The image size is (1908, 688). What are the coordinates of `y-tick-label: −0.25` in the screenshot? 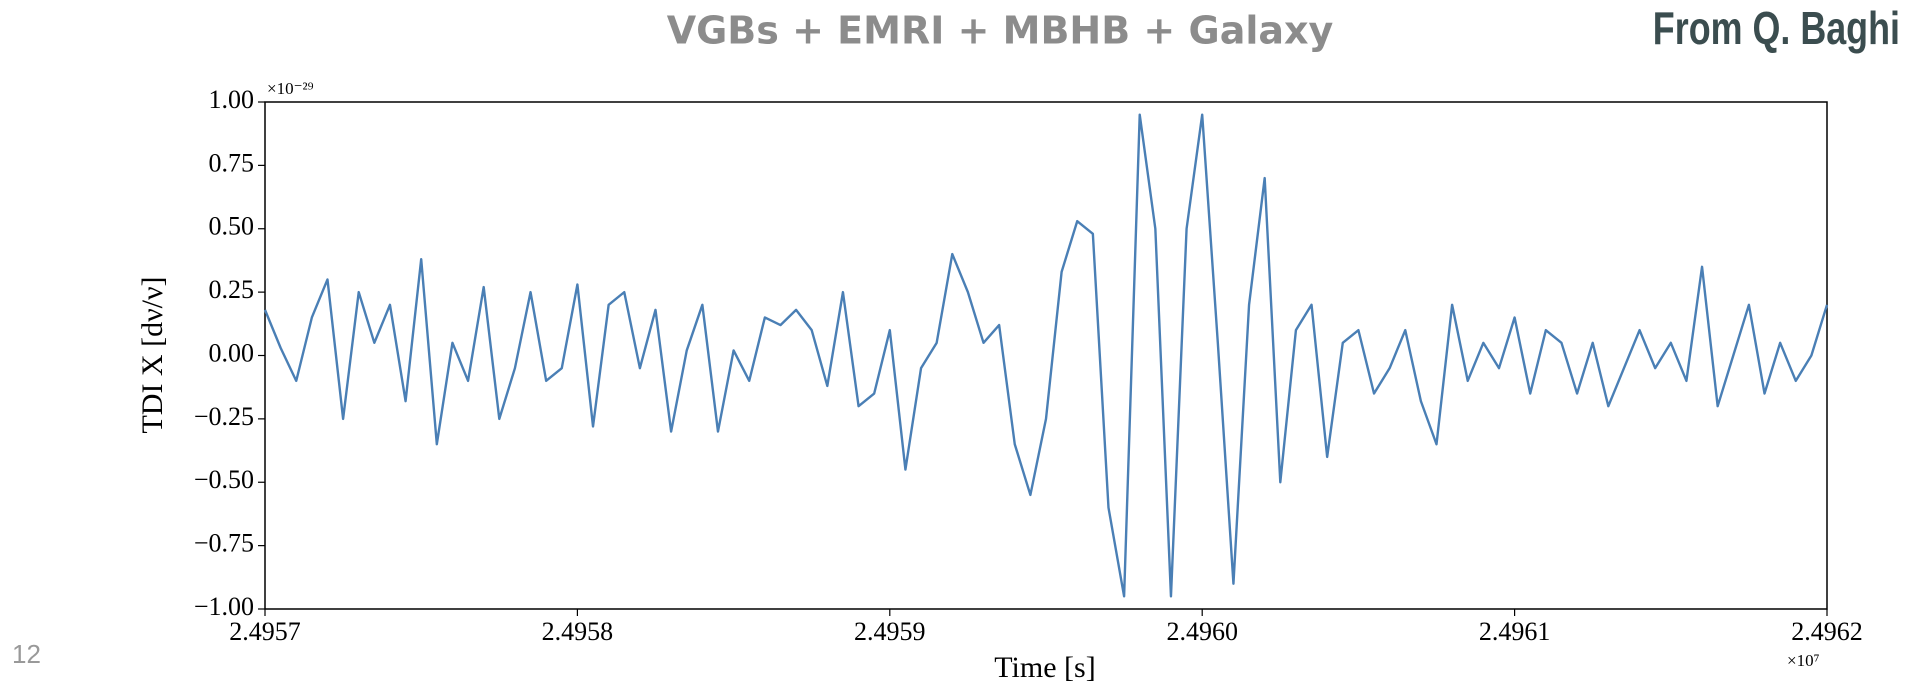 It's located at (224, 416).